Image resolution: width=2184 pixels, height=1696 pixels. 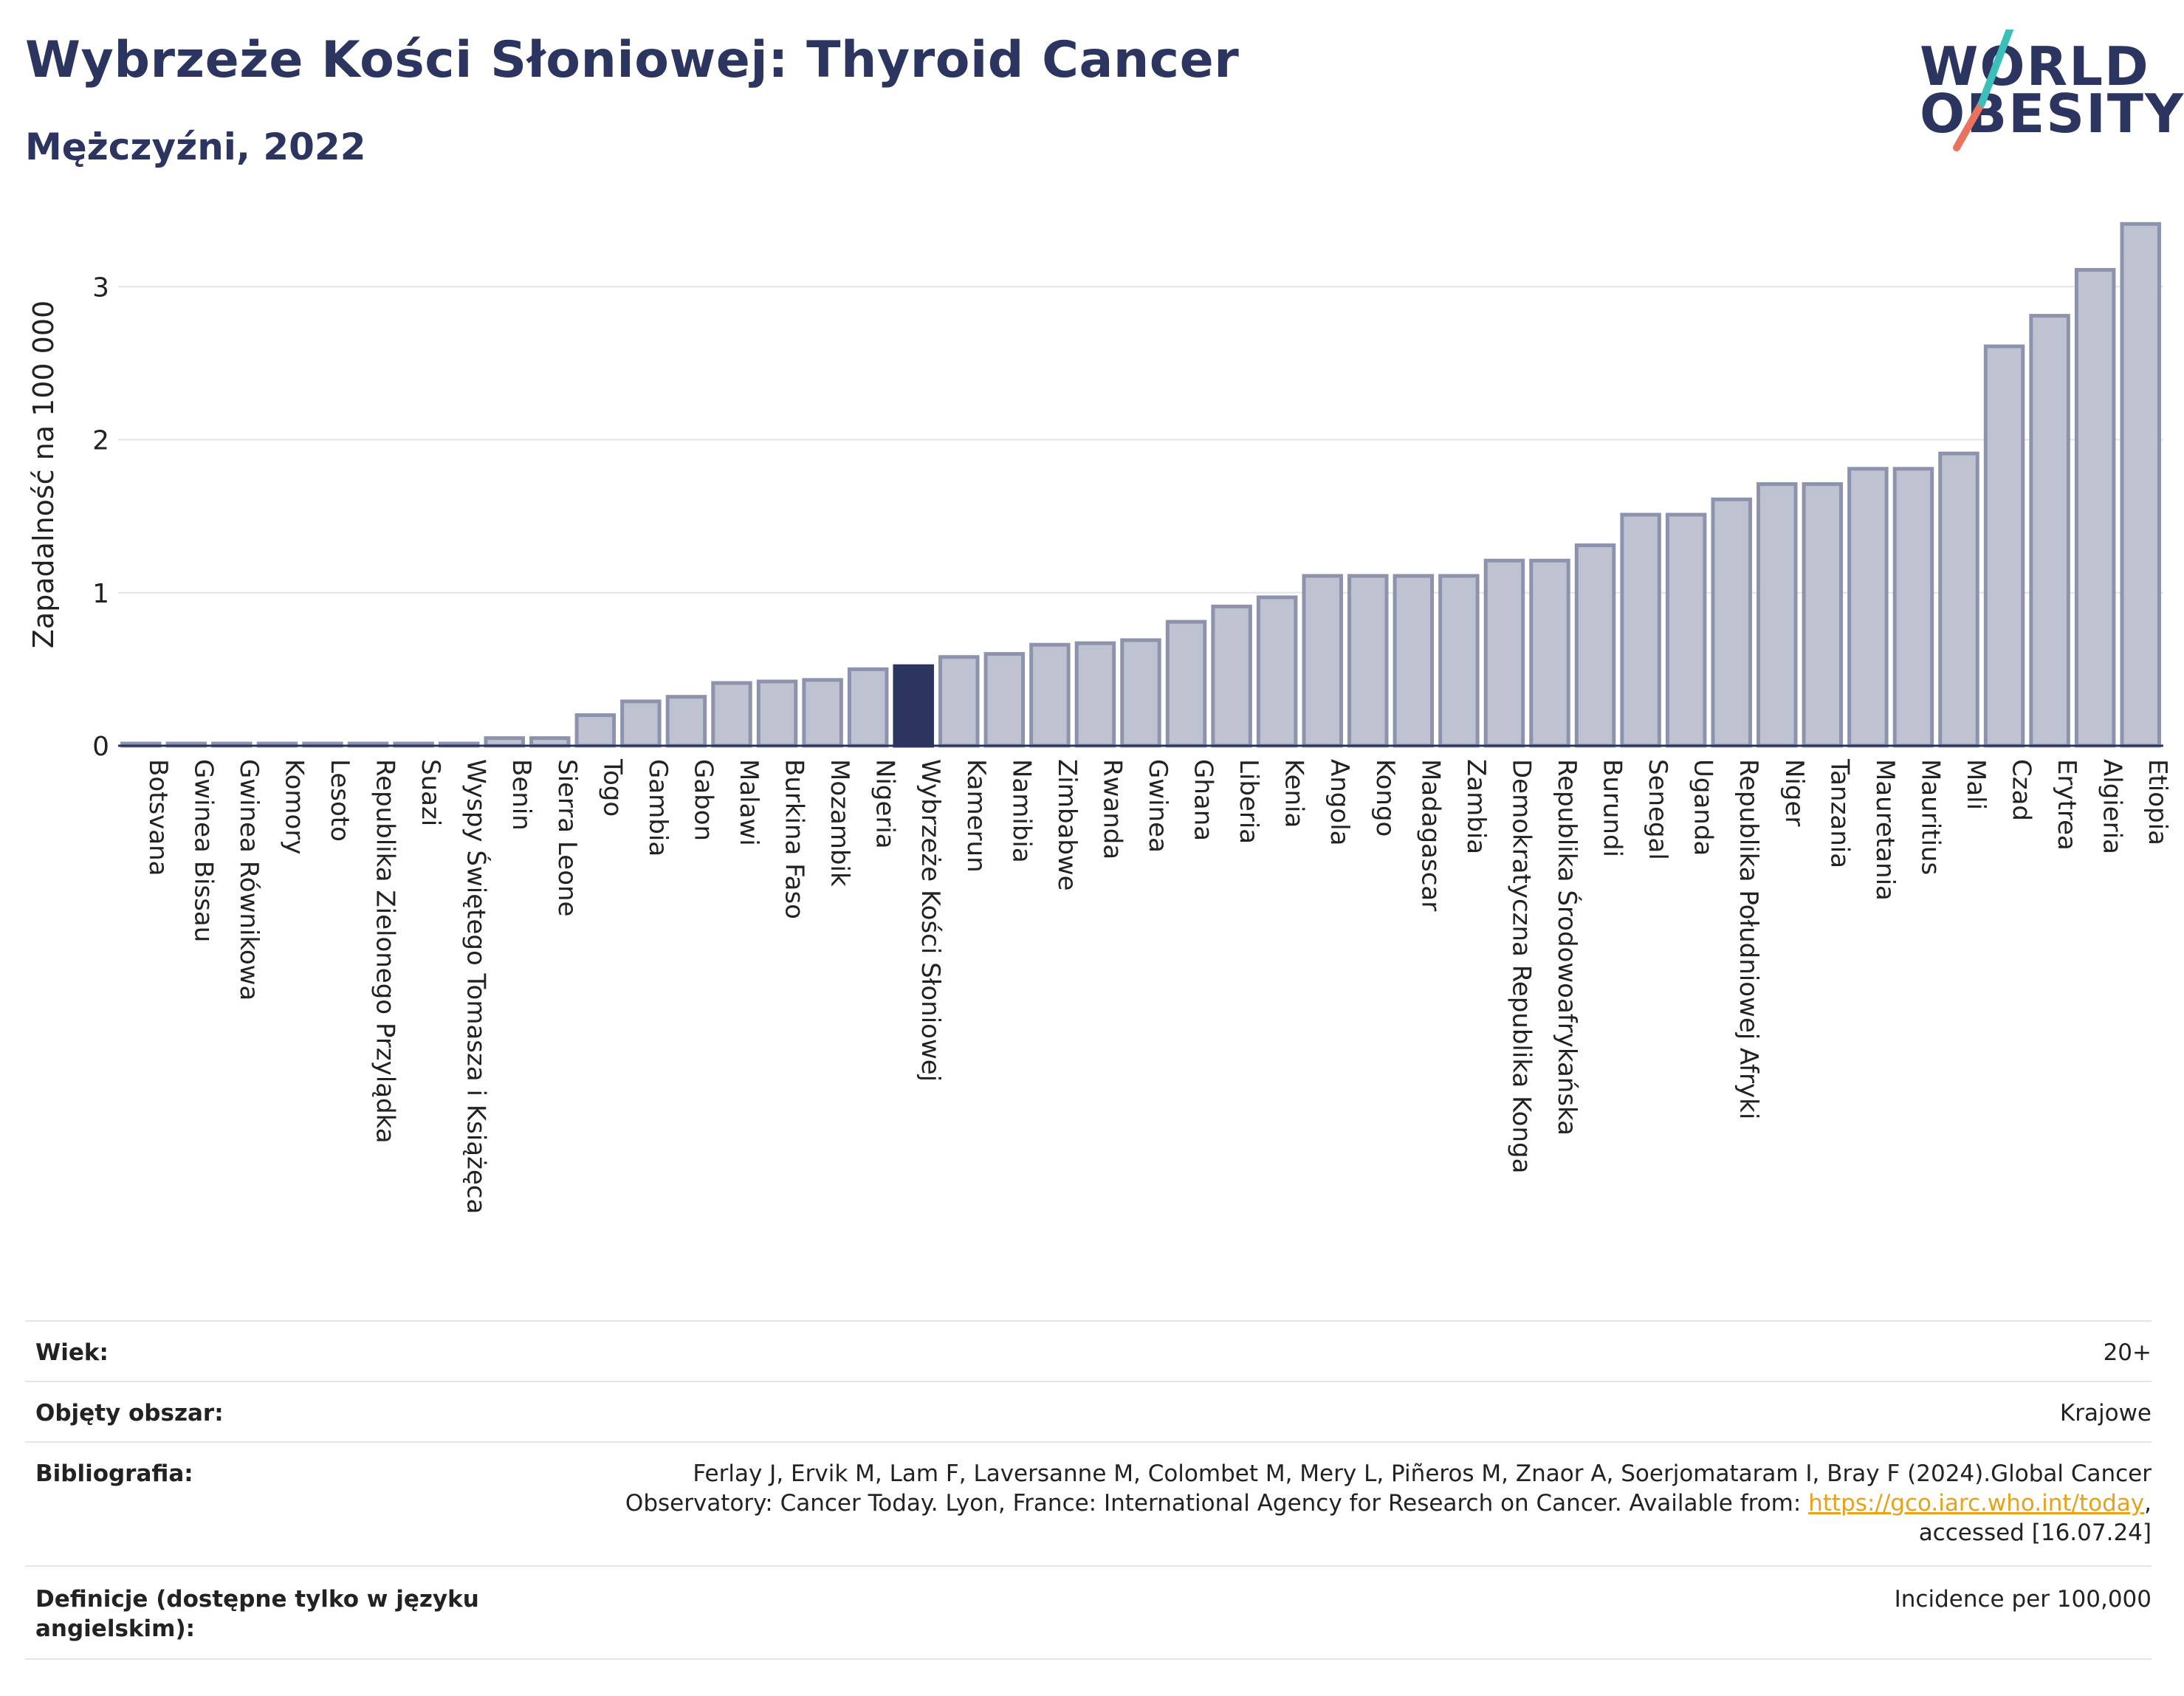 I want to click on x-tick-label: Wybrzeże Kości Słoniowej, so click(x=931, y=920).